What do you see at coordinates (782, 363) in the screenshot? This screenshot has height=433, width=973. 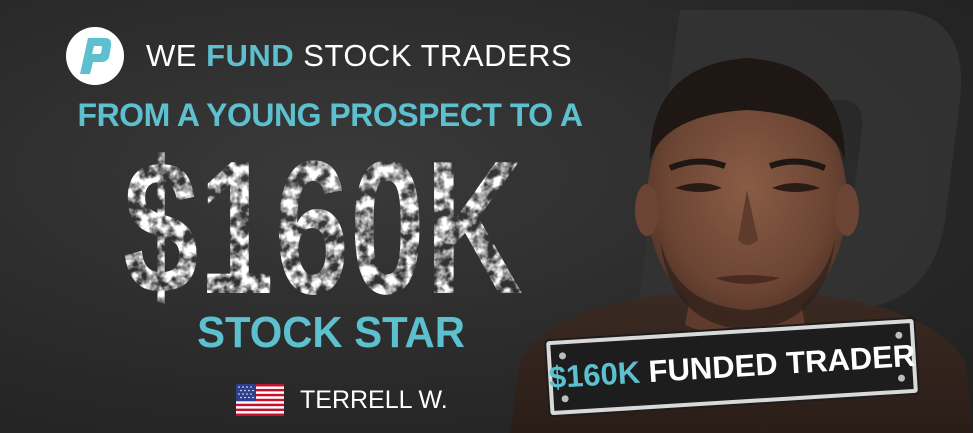 I see `badge-label: FUNDED TRADER` at bounding box center [782, 363].